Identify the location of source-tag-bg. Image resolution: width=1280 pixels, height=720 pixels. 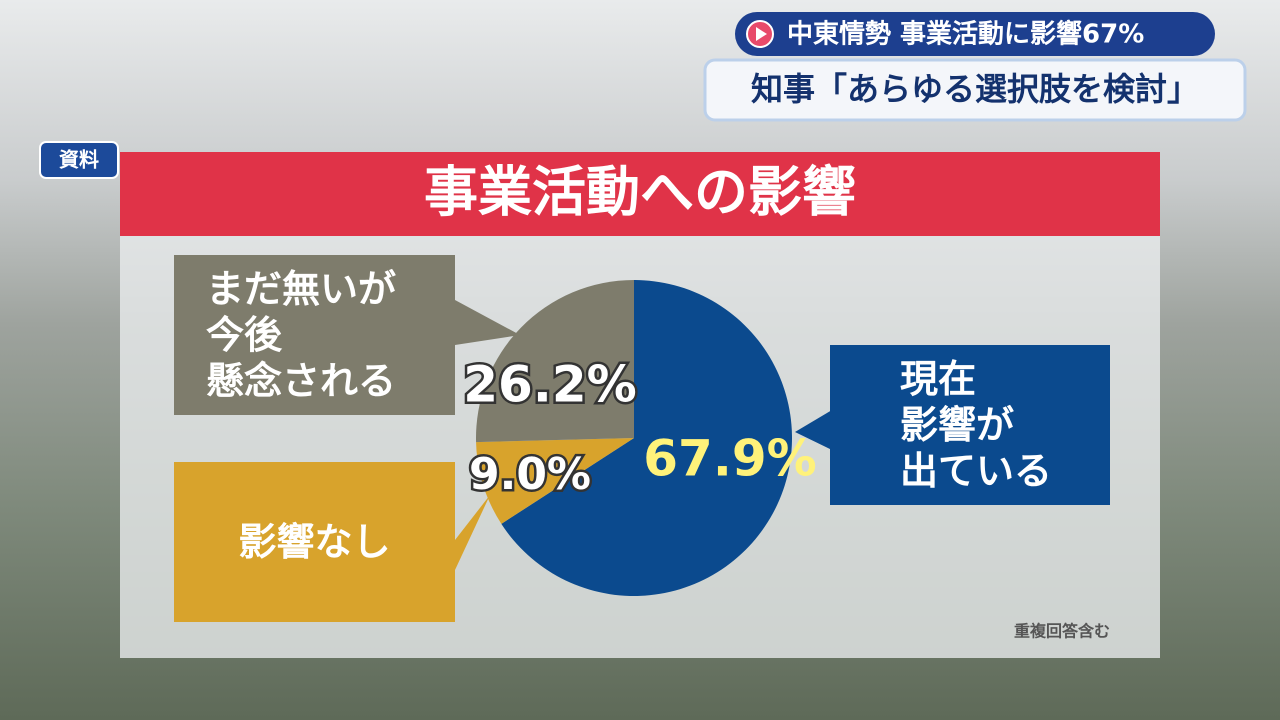
(79, 160).